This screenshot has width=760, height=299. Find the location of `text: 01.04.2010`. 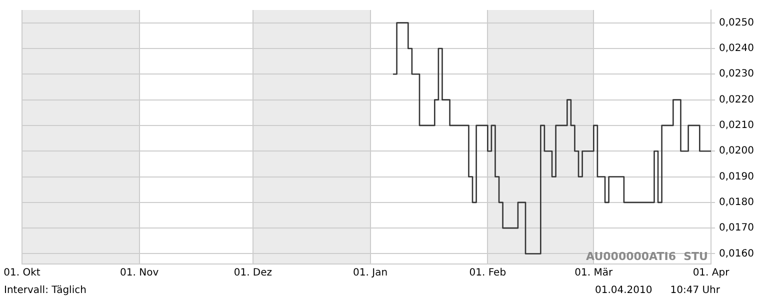

text: 01.04.2010 is located at coordinates (623, 291).